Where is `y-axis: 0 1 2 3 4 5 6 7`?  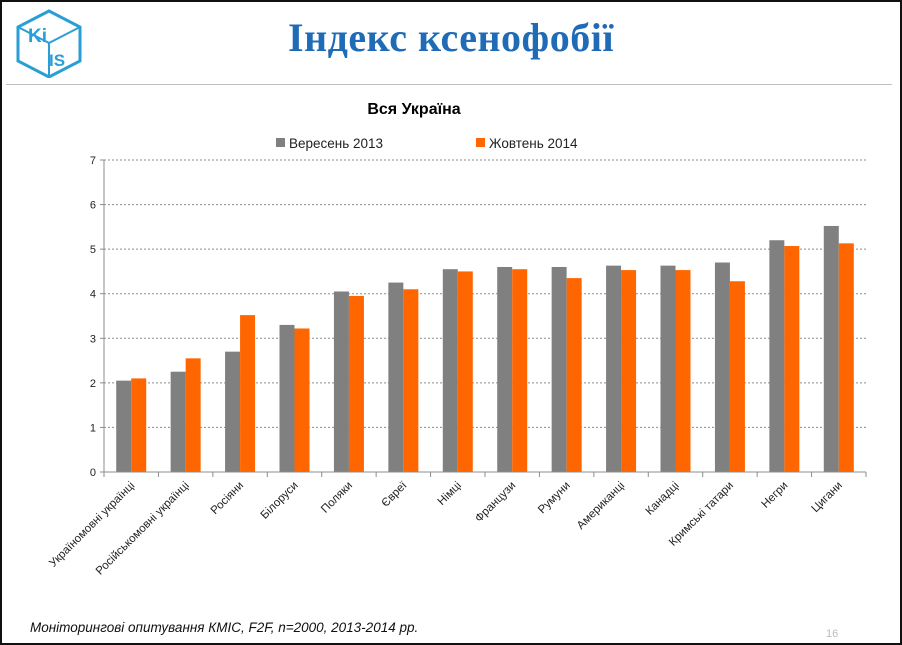 y-axis: 0 1 2 3 4 5 6 7 is located at coordinates (97, 317).